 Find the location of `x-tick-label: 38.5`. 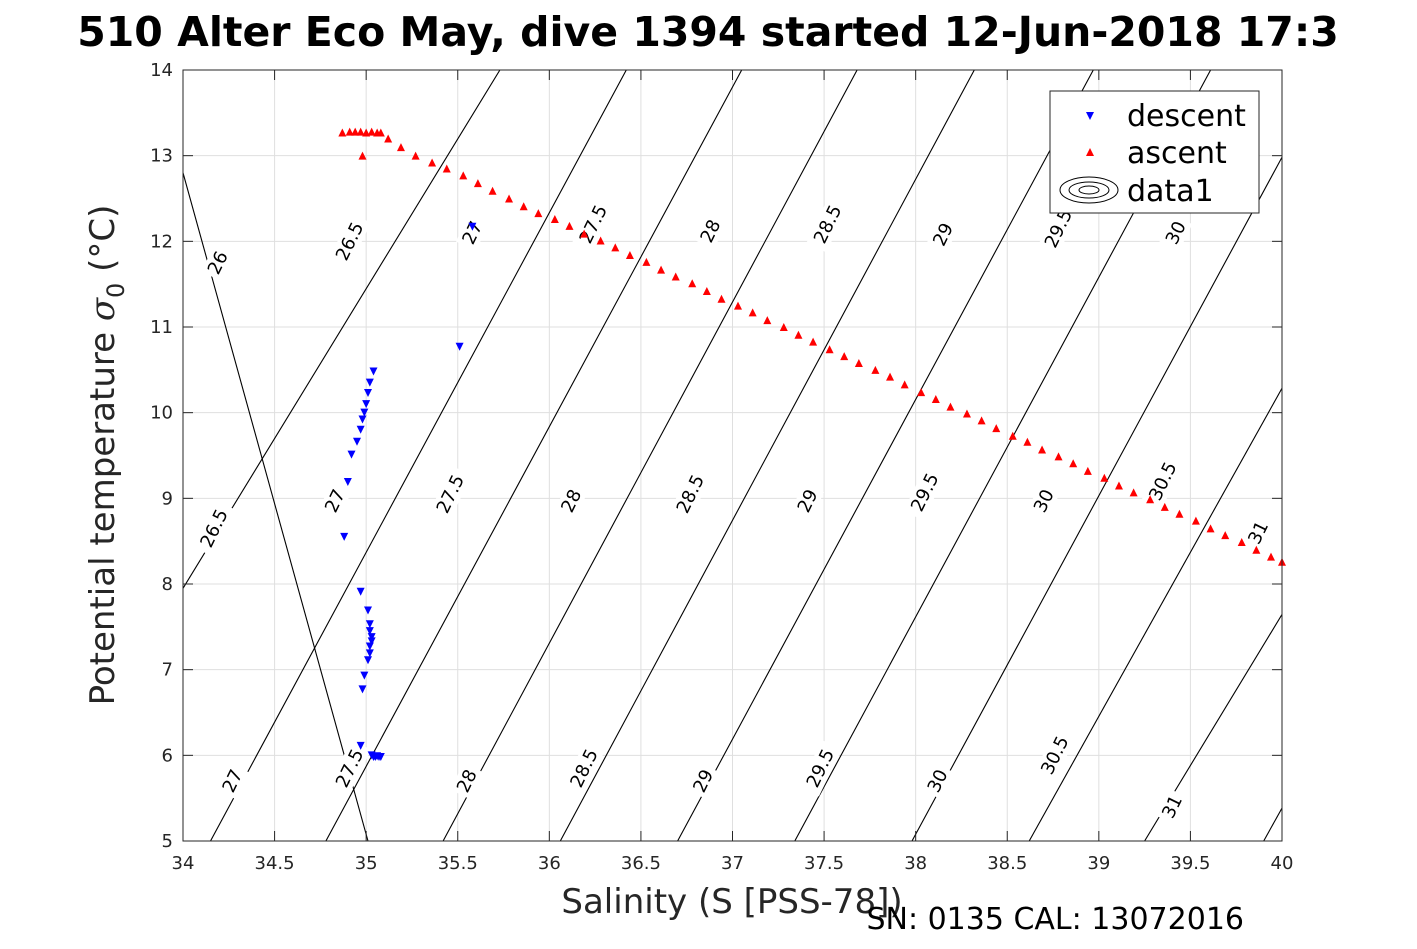

x-tick-label: 38.5 is located at coordinates (1007, 863).